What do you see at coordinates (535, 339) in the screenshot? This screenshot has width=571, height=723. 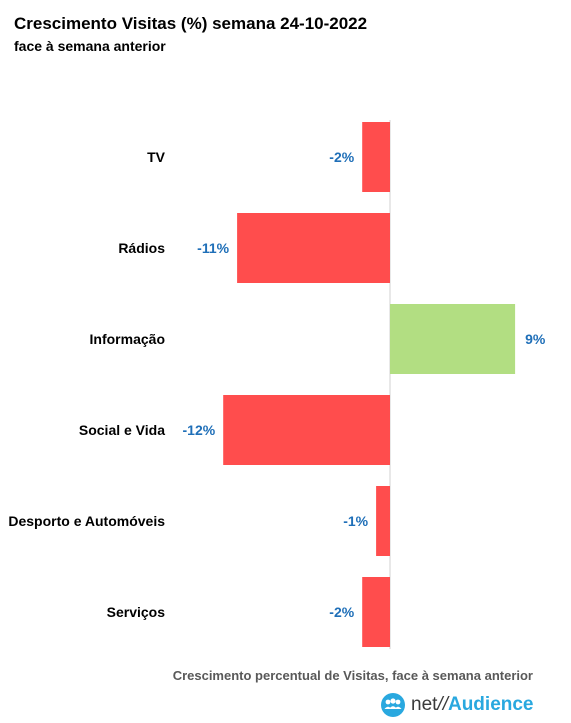 I see `value-label-informacao: 9%` at bounding box center [535, 339].